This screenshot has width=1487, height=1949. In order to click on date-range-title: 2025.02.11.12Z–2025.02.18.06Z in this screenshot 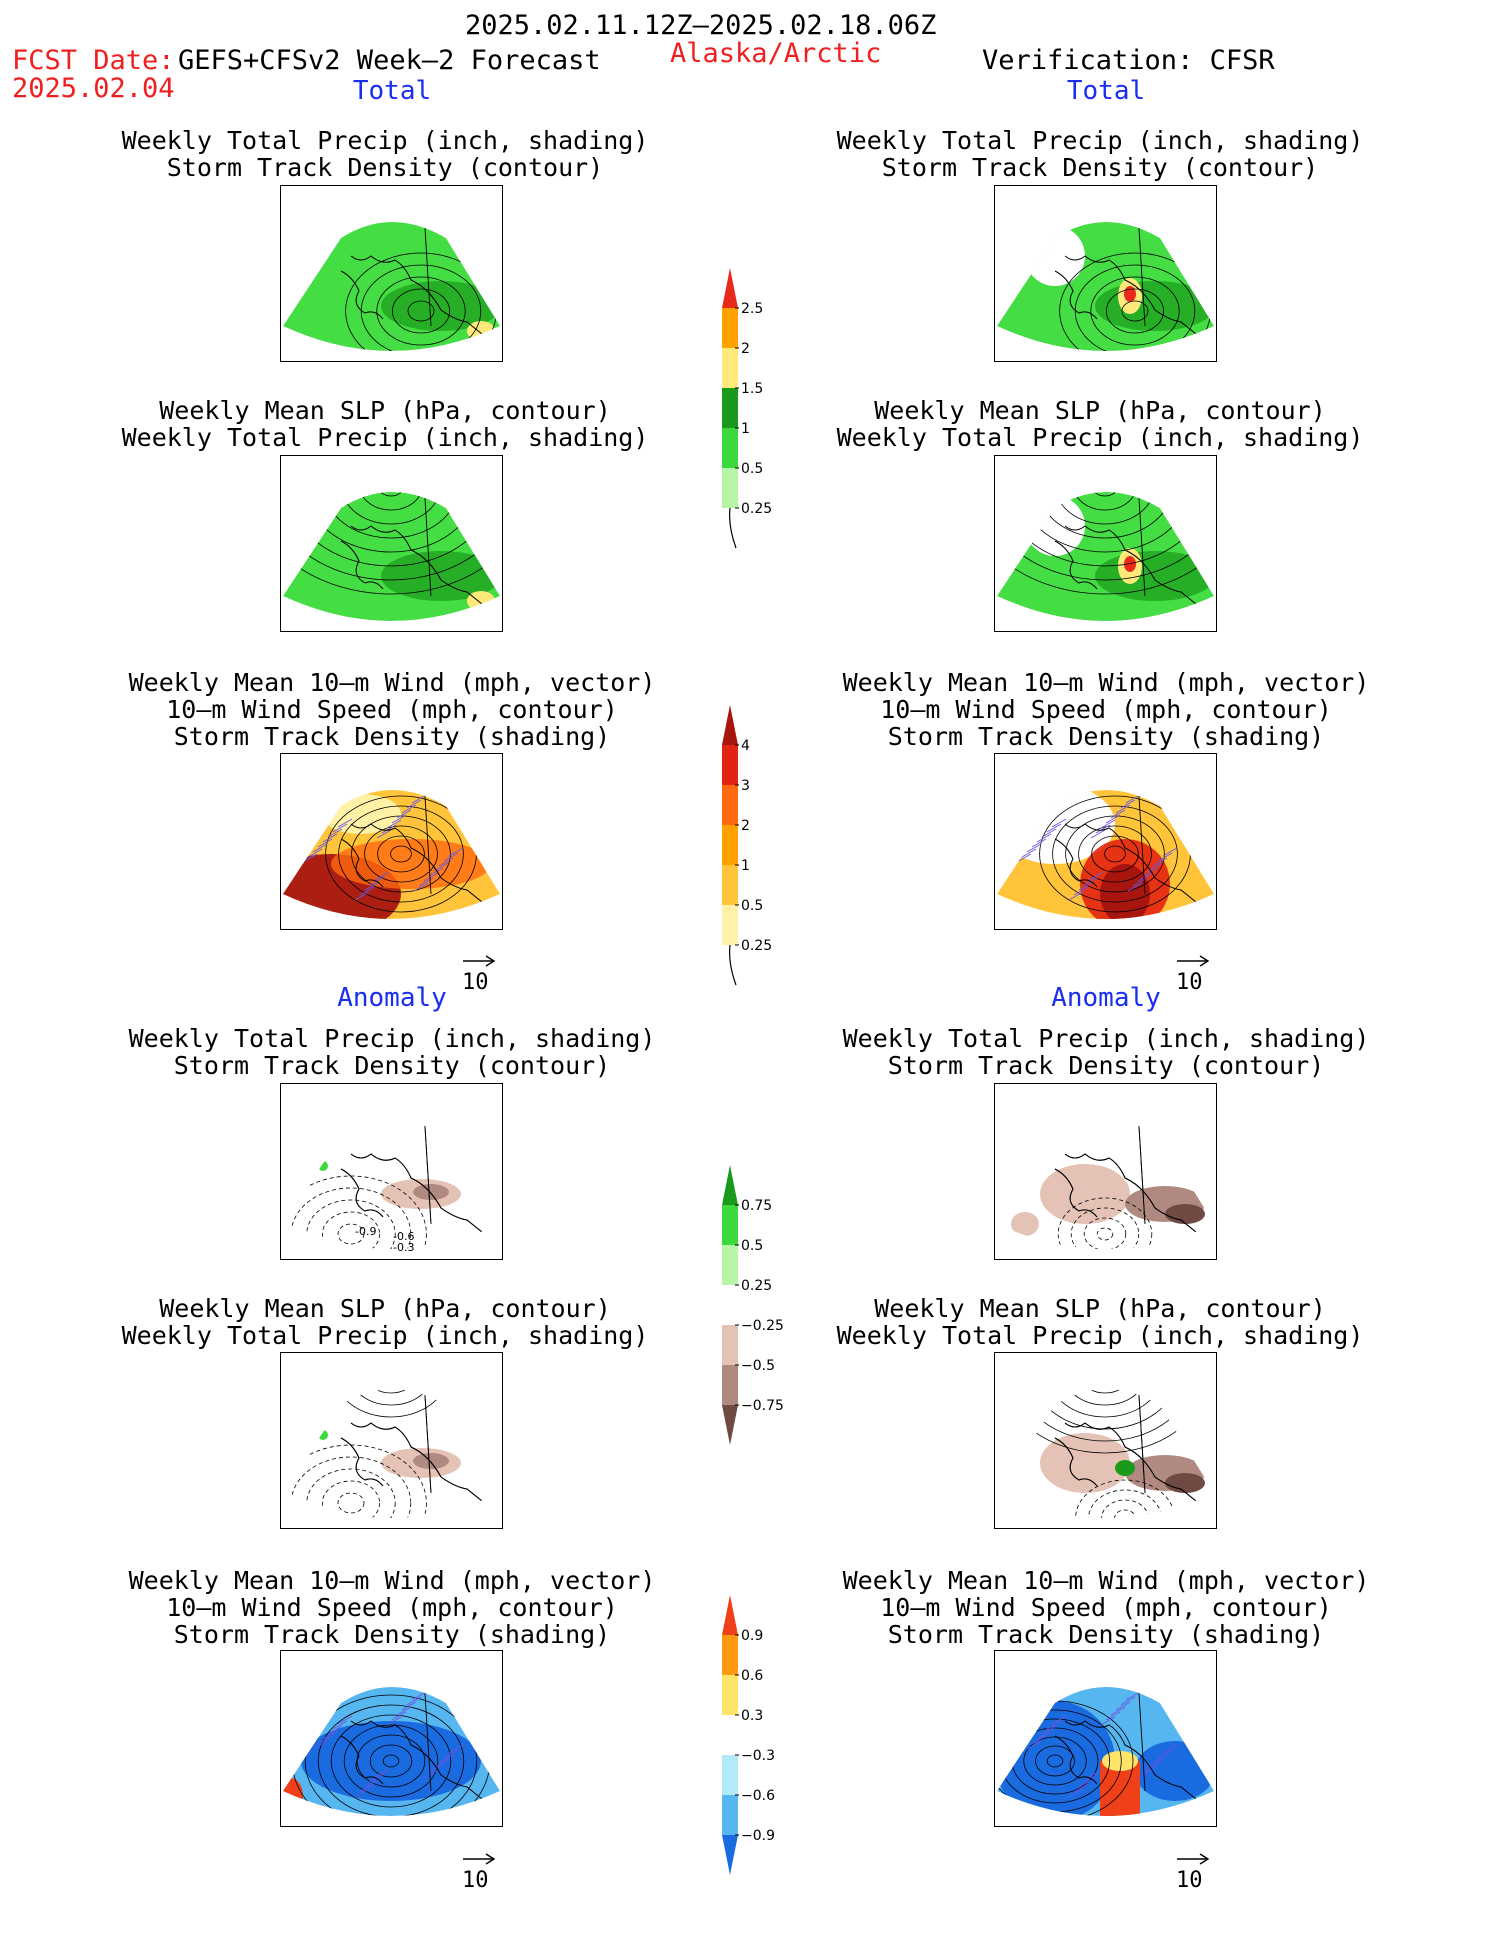, I will do `click(701, 25)`.